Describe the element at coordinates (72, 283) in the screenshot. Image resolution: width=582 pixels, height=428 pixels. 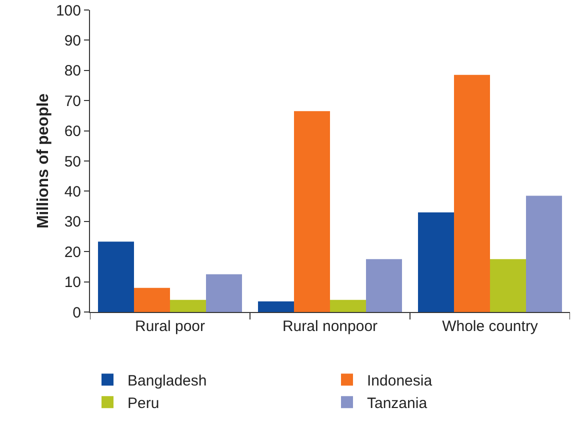
I see `y-tick-label: 10` at that location.